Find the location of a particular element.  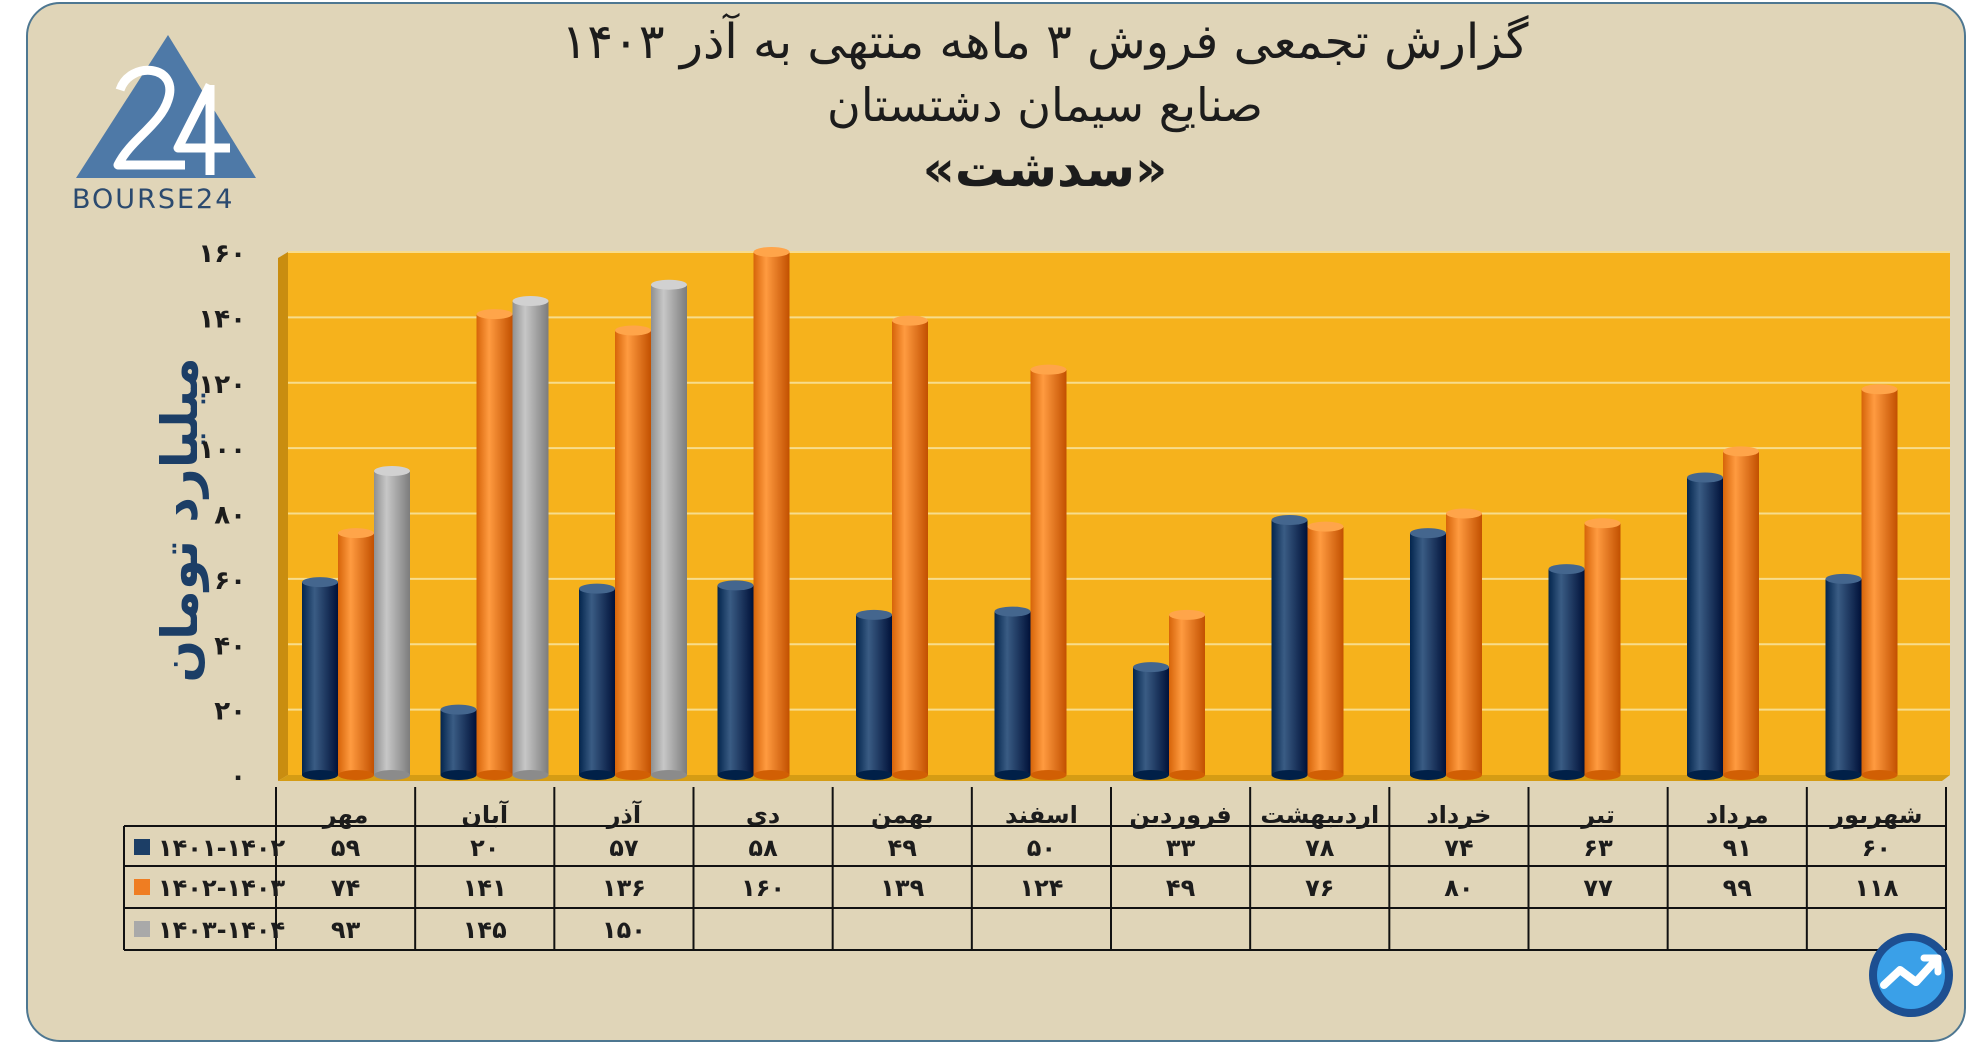

data-label: ۱۴۱ is located at coordinates (485, 888).